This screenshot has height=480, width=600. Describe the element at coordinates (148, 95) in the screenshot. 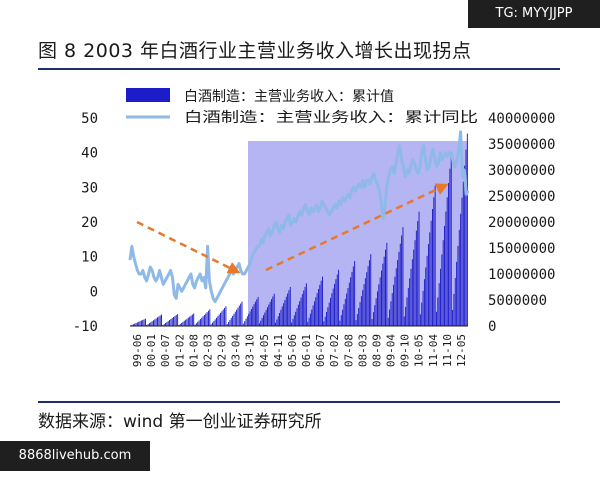

I see `legend-swatch-bar` at that location.